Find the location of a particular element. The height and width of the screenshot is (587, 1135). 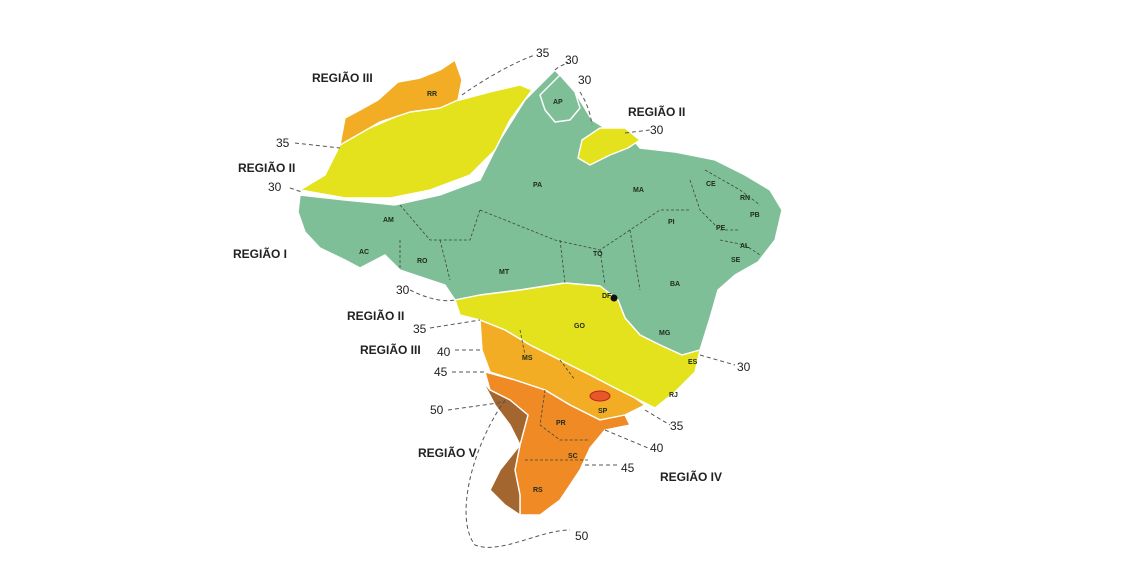

state-label-pi: PI is located at coordinates (671, 222).